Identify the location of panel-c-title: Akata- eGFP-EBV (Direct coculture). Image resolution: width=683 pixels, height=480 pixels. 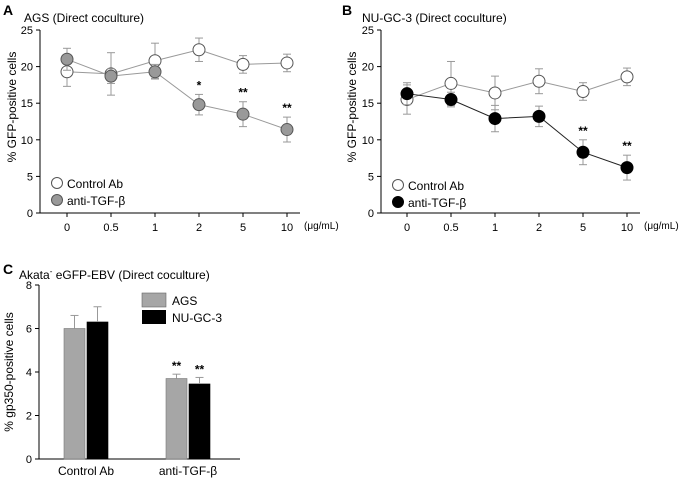
(114, 274).